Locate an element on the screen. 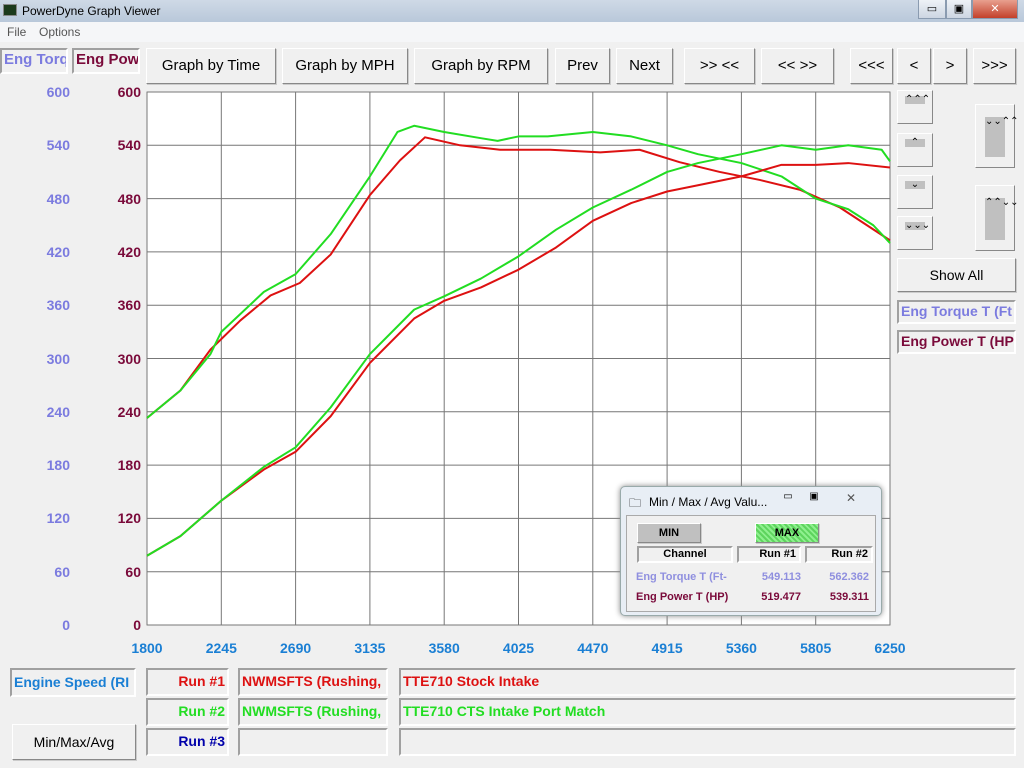  row-power-channel: Eng Power T (HP) is located at coordinates (682, 597).